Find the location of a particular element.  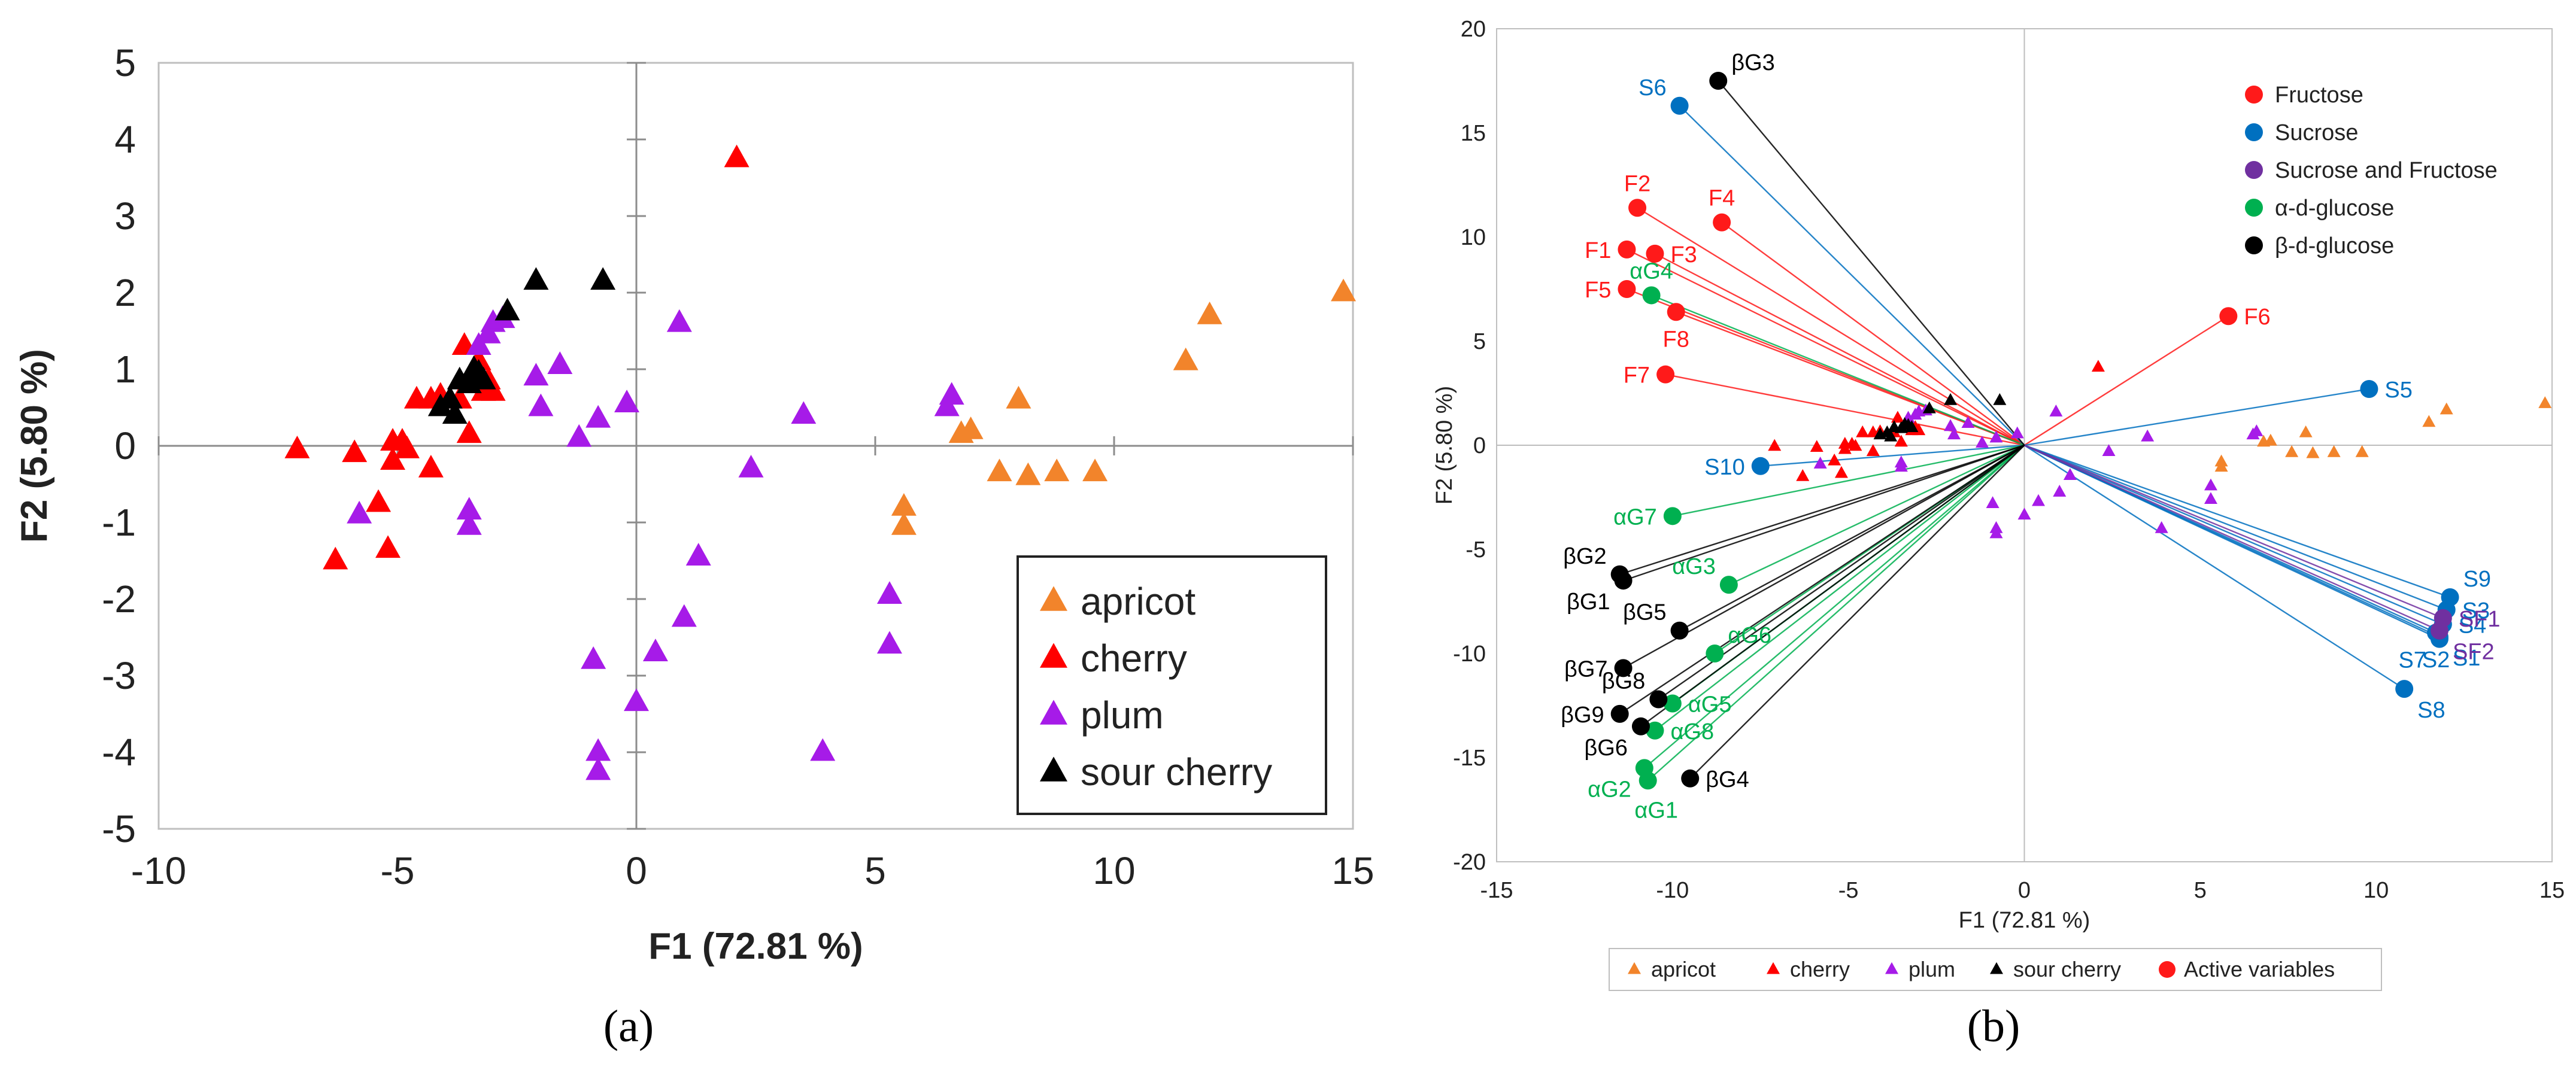

variable-label-sf2: SF2 is located at coordinates (2474, 653).